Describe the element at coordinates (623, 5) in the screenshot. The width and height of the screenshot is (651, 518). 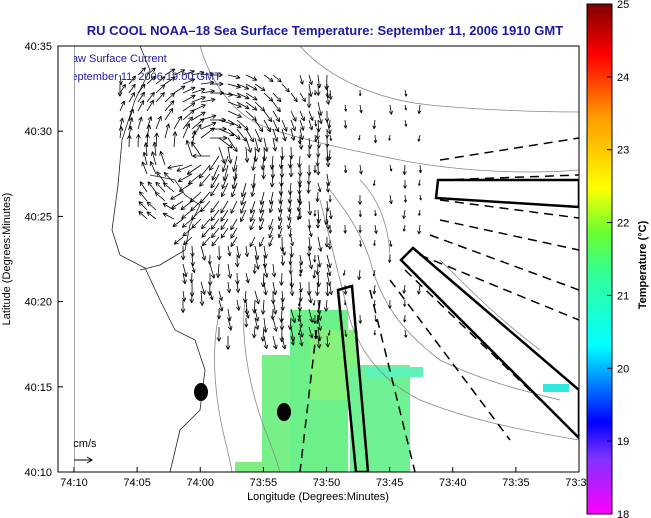
I see `colorbar-tick-label: 25` at that location.